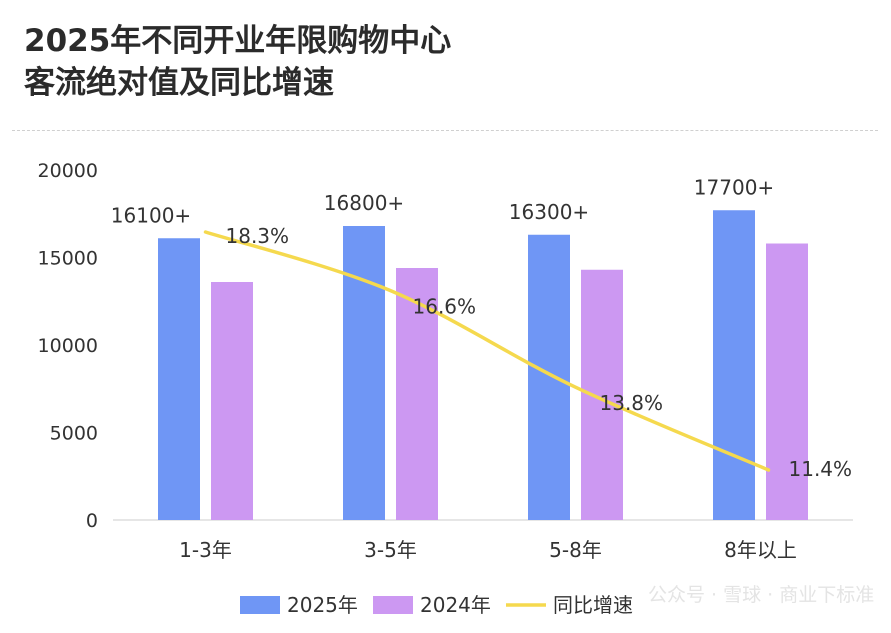  What do you see at coordinates (760, 550) in the screenshot?
I see `x-category-label: 8年以上` at bounding box center [760, 550].